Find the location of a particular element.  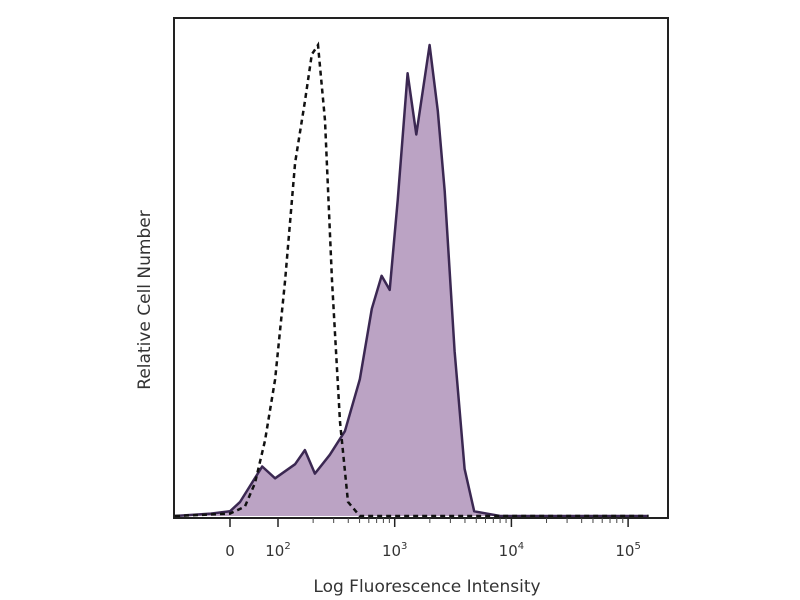

x-axis-label: Log Fluorescence Intensity is located at coordinates (426, 587).